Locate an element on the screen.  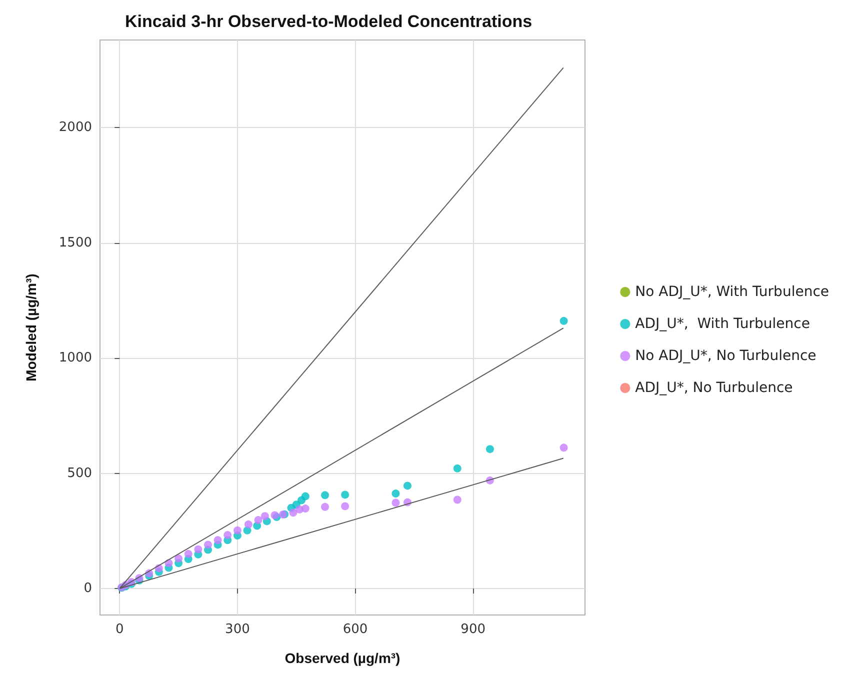
y-tick-label: 2000 is located at coordinates (75, 128).